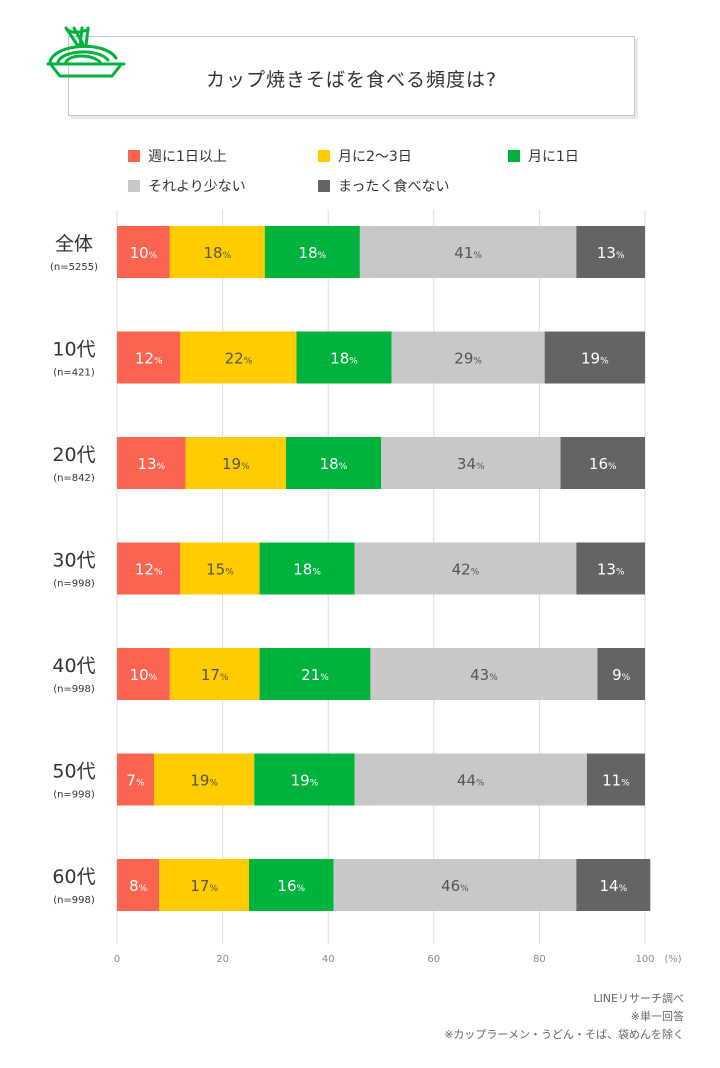 This screenshot has height=1068, width=720. I want to click on sample-size-label: (n=5255), so click(74, 267).